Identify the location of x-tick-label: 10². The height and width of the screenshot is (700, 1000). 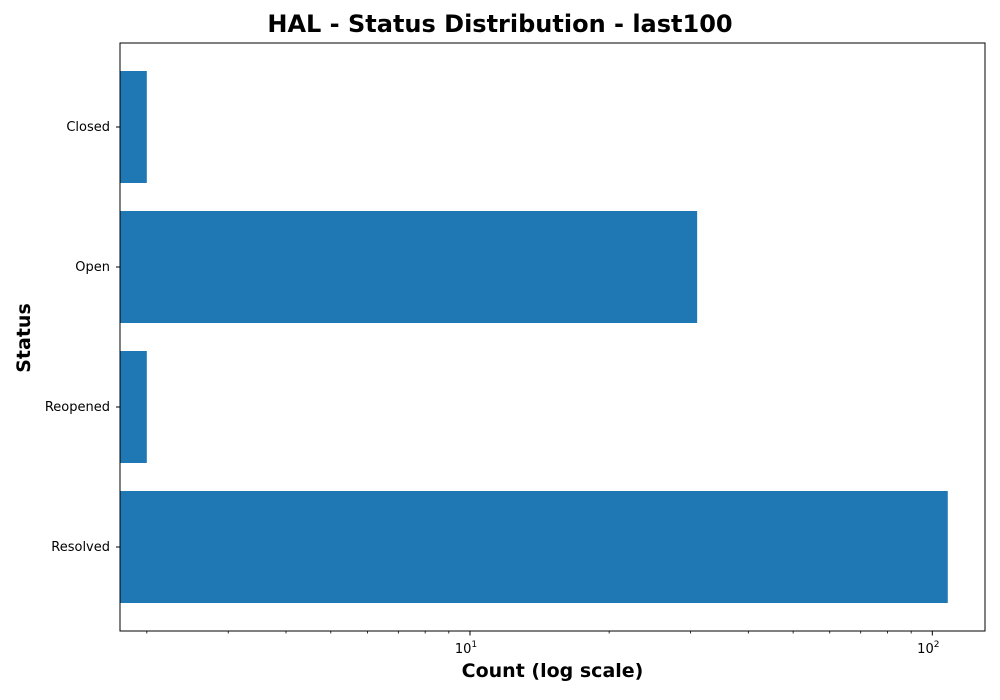
(928, 648).